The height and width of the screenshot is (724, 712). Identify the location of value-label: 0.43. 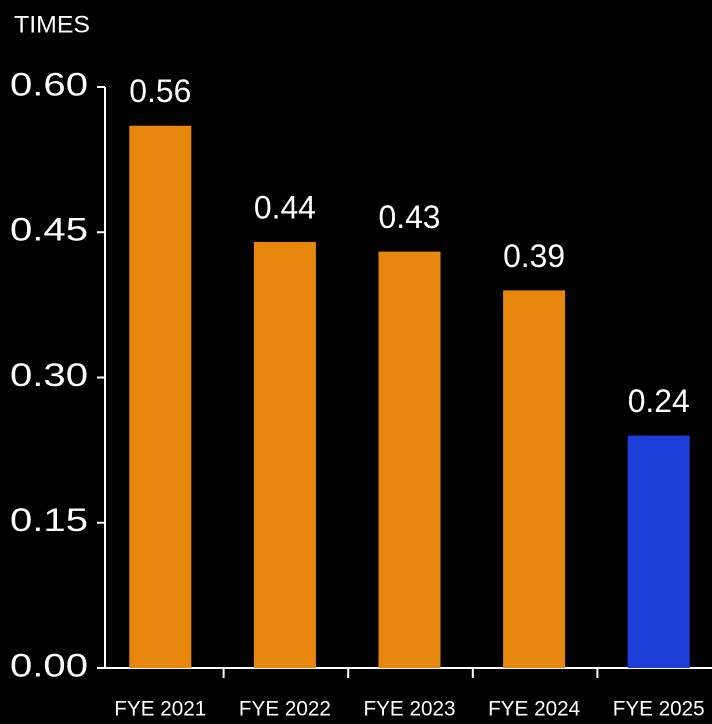
(410, 217).